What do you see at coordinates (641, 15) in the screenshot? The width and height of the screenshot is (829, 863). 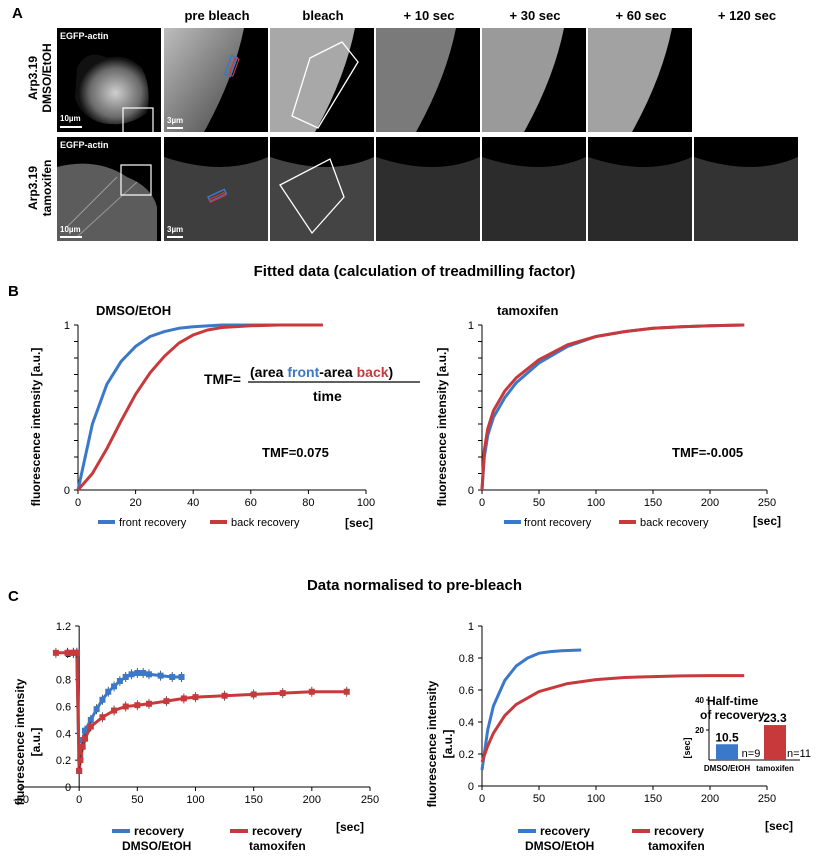 I see `col-header-60-sec: + 60 sec` at bounding box center [641, 15].